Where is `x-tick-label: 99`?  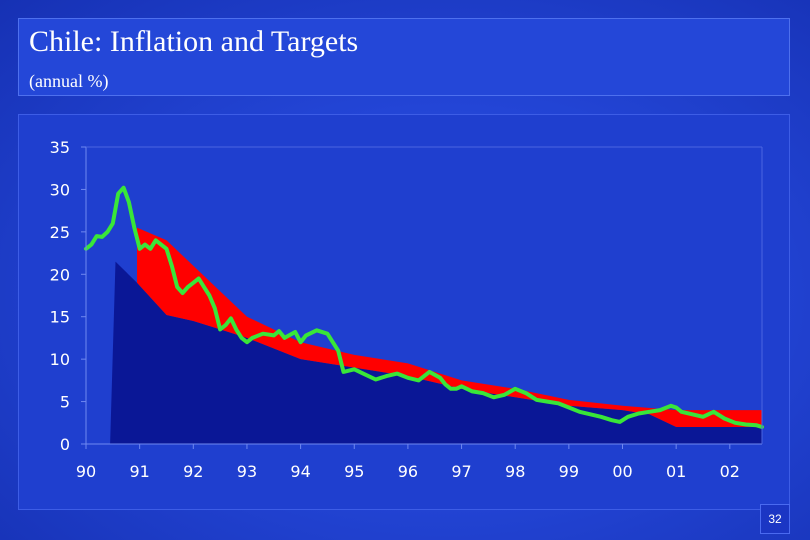
x-tick-label: 99 is located at coordinates (569, 471).